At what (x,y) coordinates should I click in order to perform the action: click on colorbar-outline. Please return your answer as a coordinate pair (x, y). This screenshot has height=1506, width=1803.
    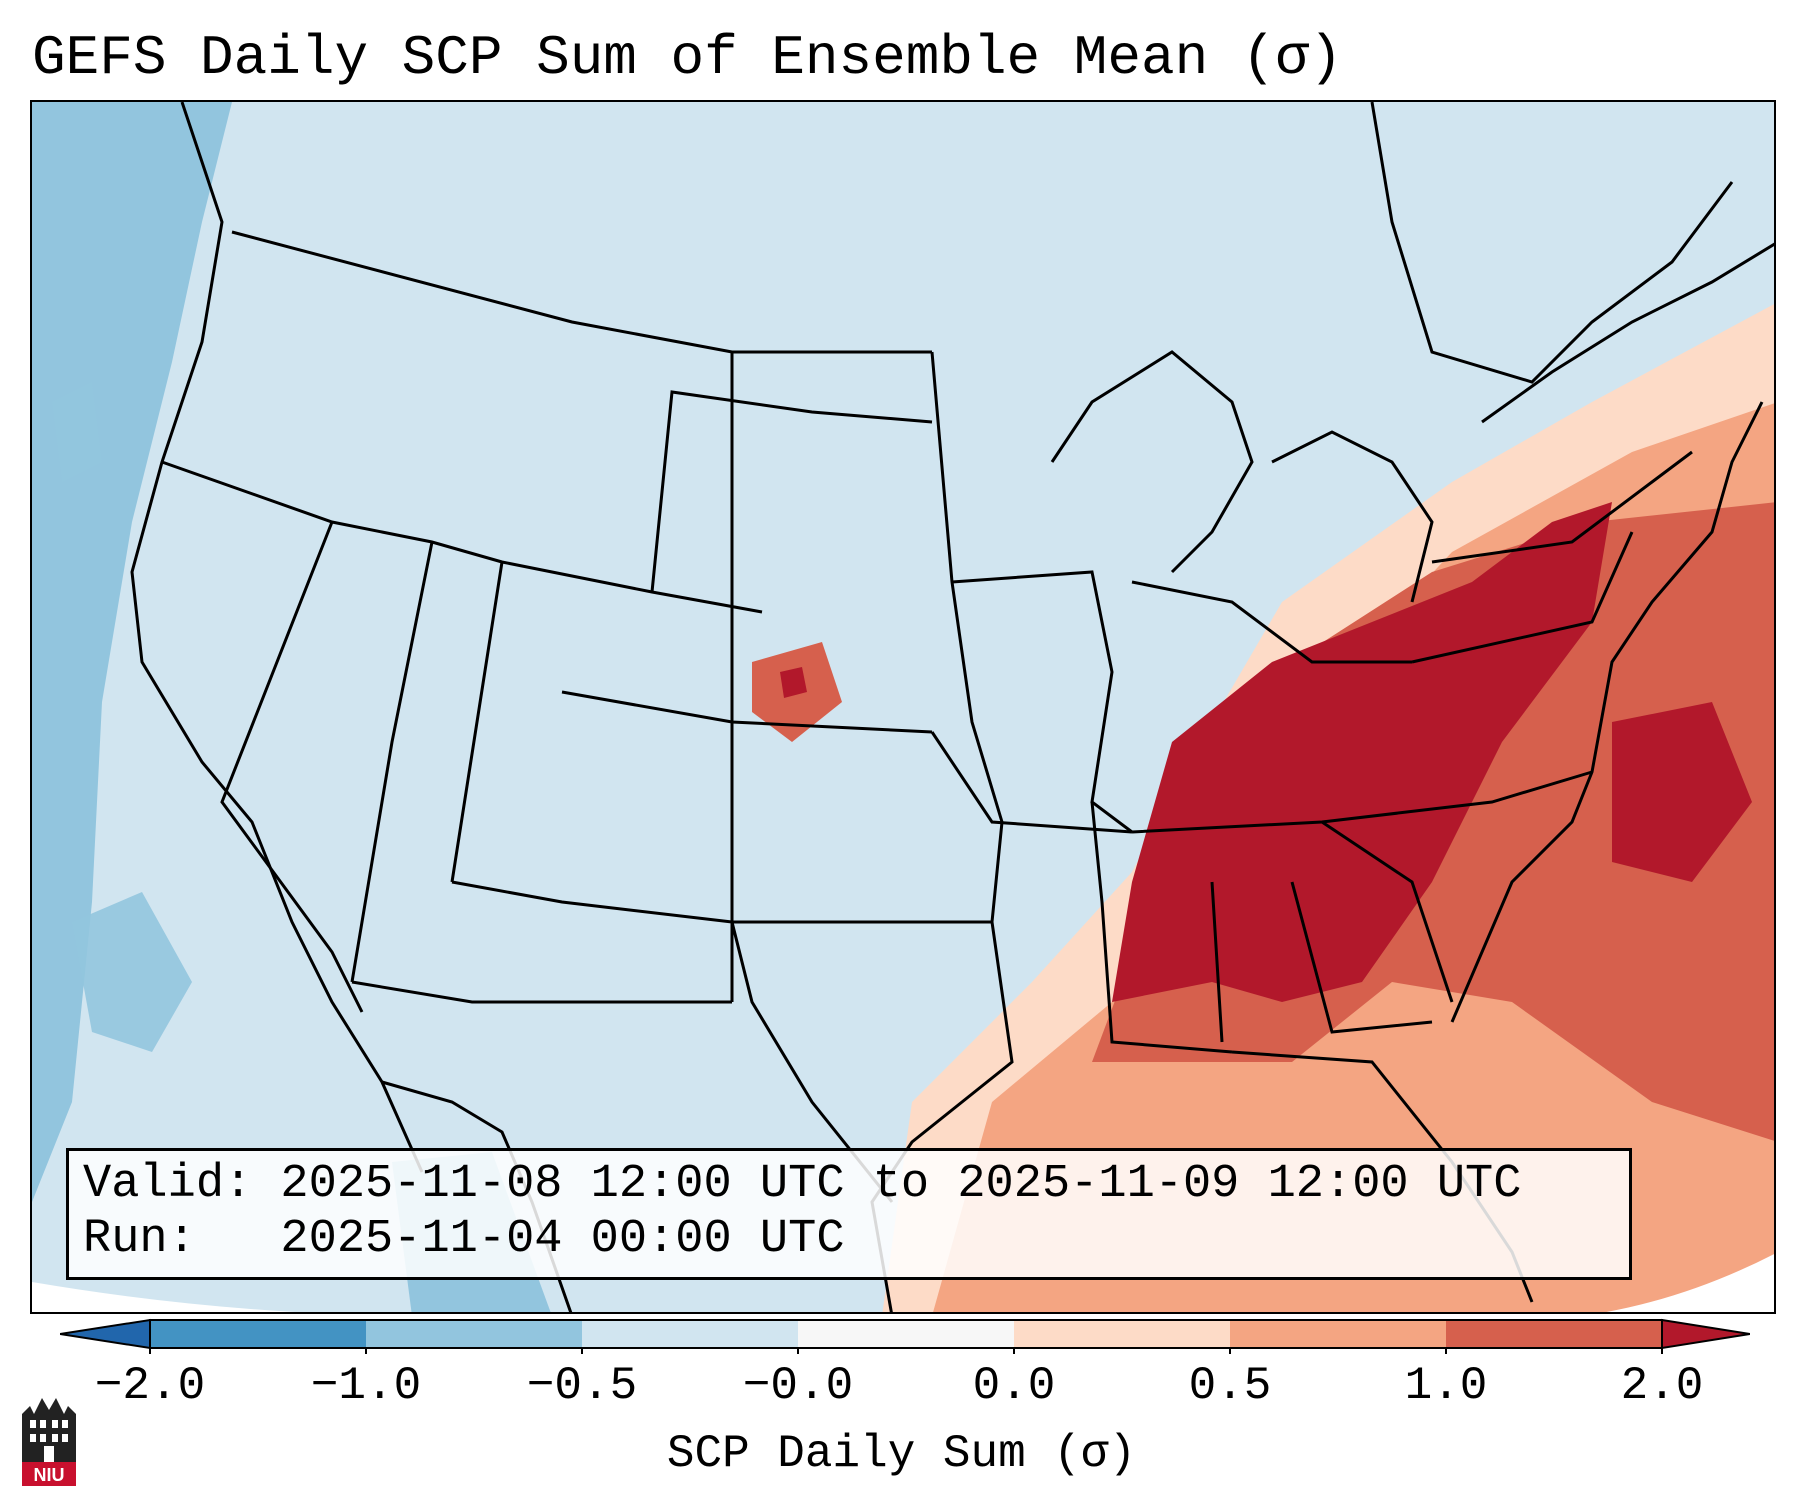
    Looking at the image, I should click on (906, 1334).